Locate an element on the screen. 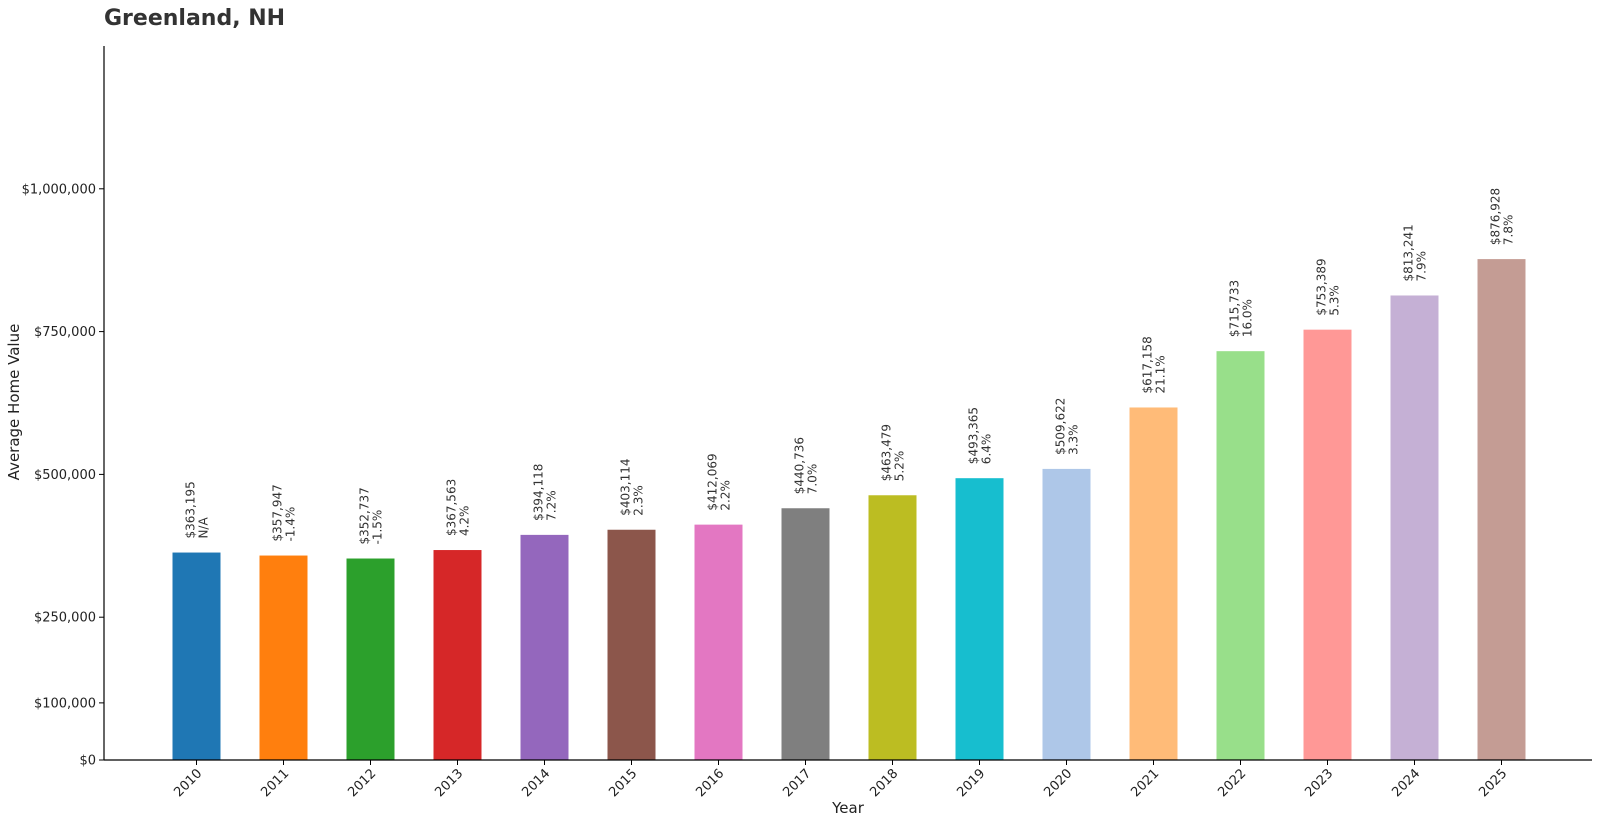 The image size is (1600, 823). bar-value-label: $715,733 is located at coordinates (1235, 308).